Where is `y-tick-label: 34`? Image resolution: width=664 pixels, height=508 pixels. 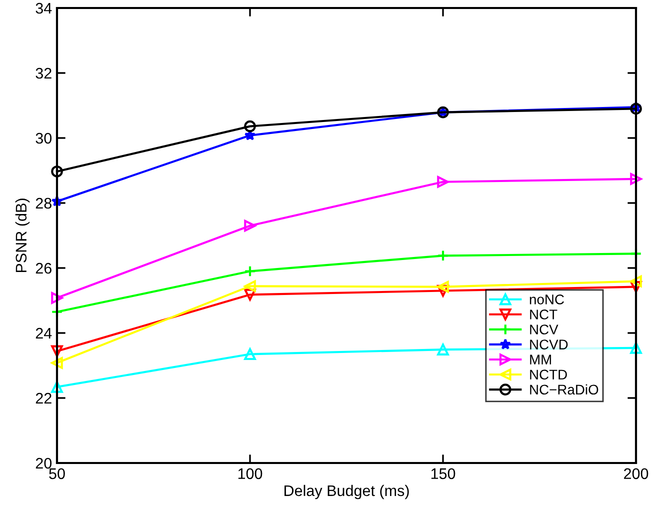 y-tick-label: 34 is located at coordinates (44, 8).